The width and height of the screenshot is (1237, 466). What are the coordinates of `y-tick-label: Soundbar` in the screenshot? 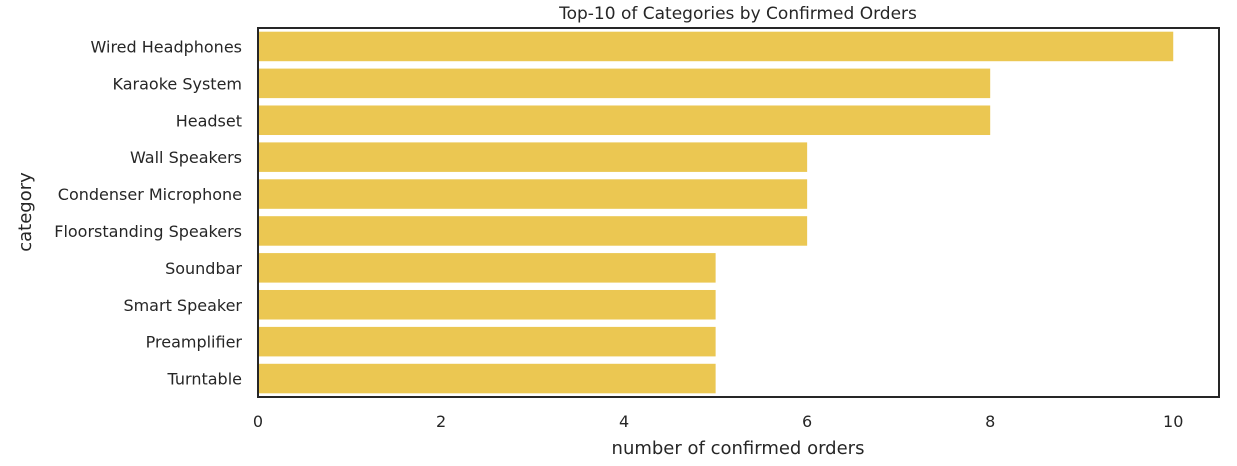 It's located at (203, 268).